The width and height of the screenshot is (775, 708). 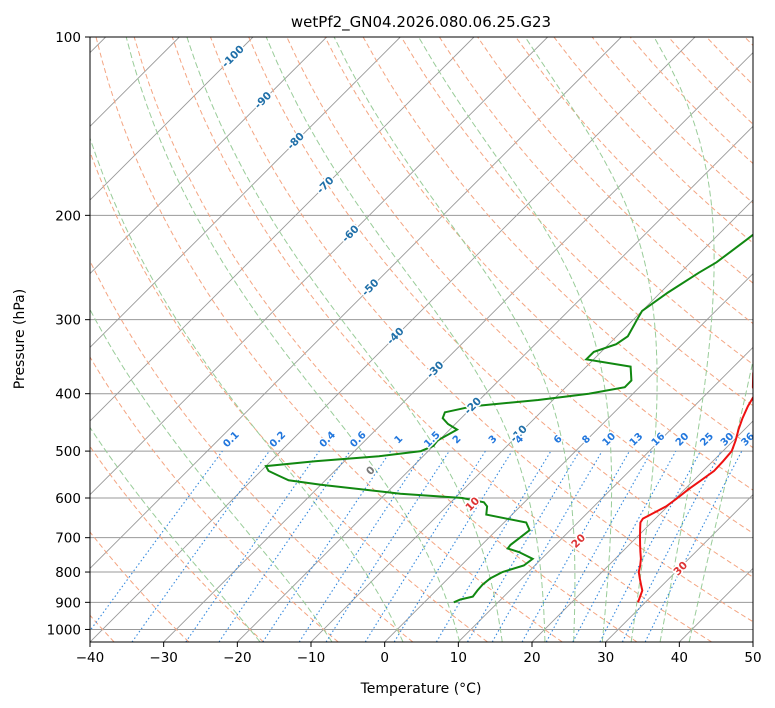 I want to click on dry-adiabat-label: 30, so click(x=680, y=568).